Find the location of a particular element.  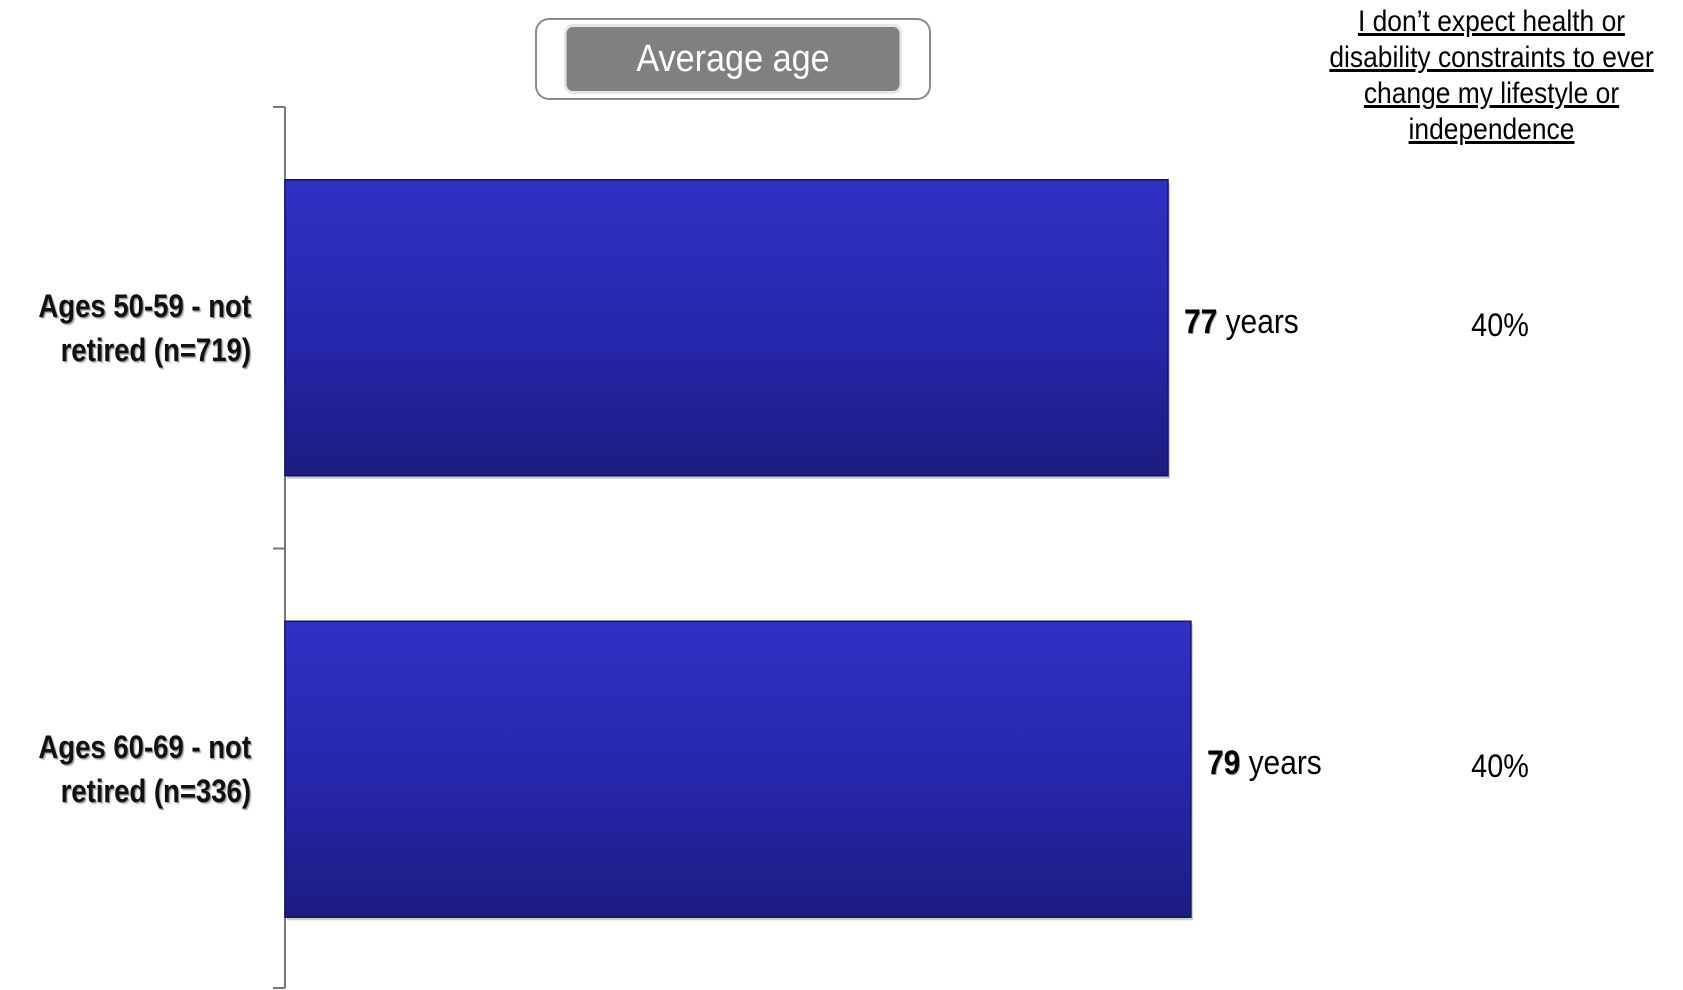

category-axis is located at coordinates (279, 547).